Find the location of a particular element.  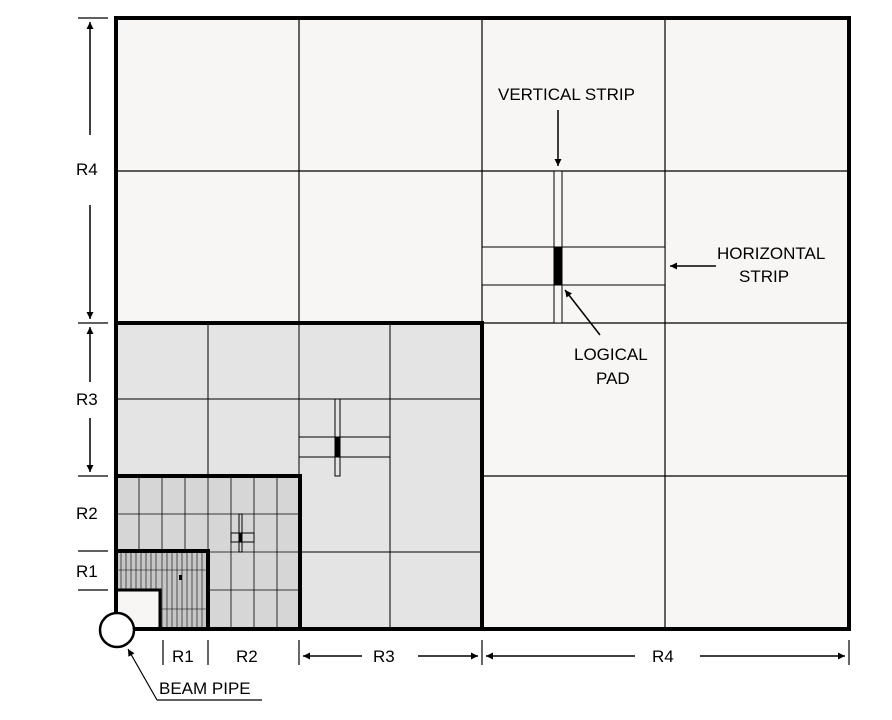

left-label-r3: R3 is located at coordinates (87, 399).